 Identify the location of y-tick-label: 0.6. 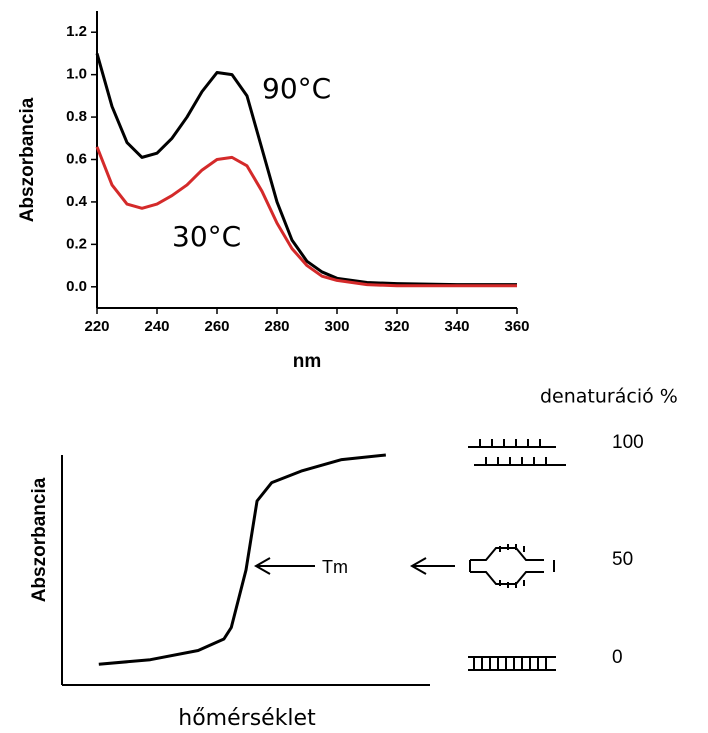
(76, 158).